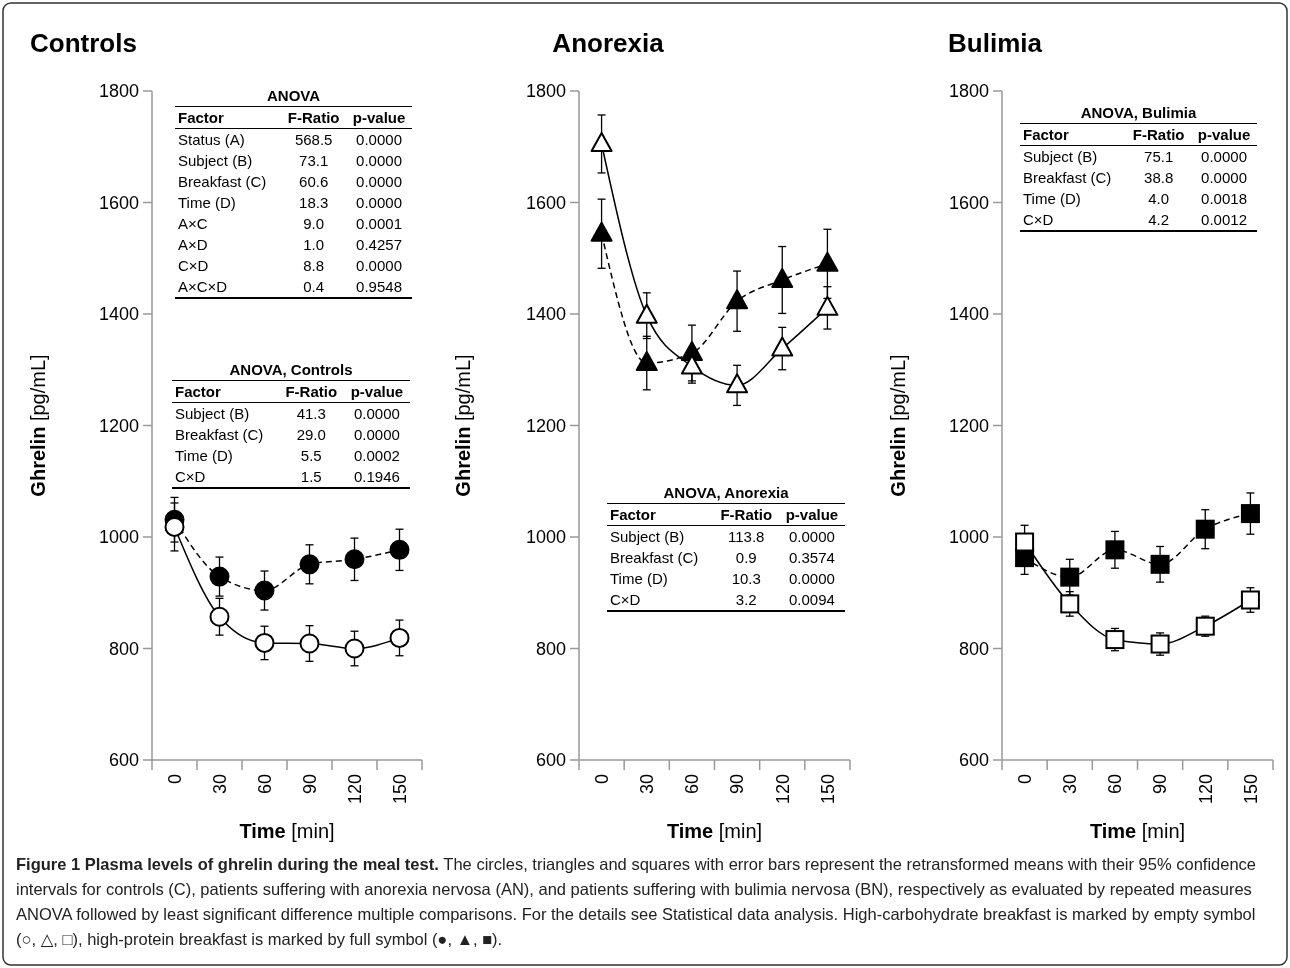  Describe the element at coordinates (290, 139) in the screenshot. I see `text: Status (A) 568.5 0.0000` at that location.